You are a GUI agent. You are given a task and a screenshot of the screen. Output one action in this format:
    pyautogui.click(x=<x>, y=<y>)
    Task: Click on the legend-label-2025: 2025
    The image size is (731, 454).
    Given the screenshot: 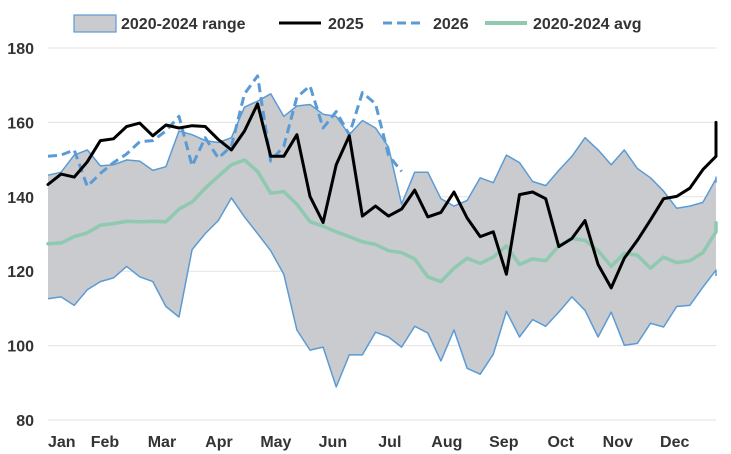 What is the action you would take?
    pyautogui.click(x=346, y=24)
    